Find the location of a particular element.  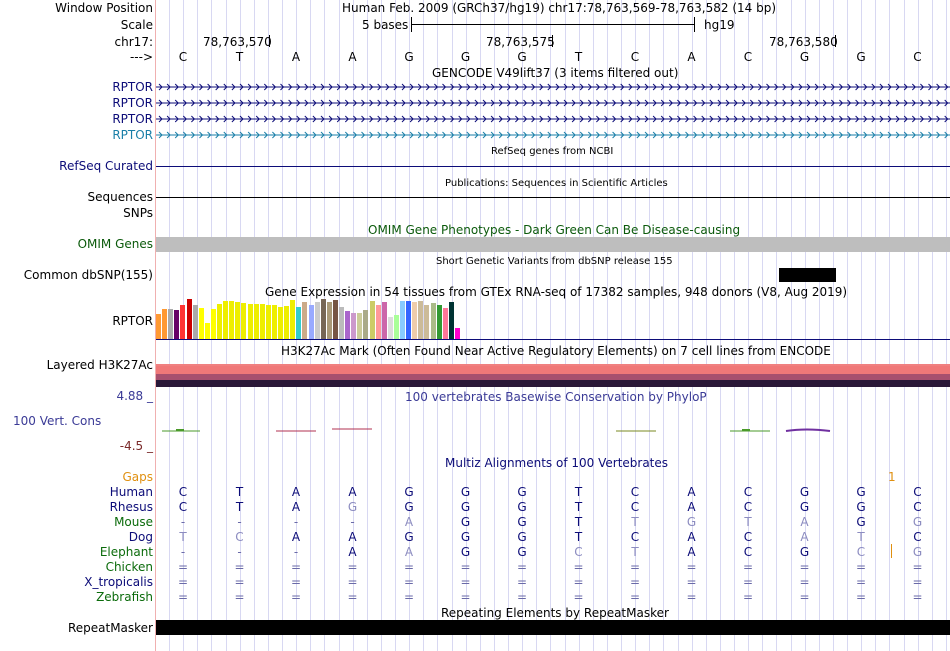

omim-label: OMIM Genes is located at coordinates (115, 244).